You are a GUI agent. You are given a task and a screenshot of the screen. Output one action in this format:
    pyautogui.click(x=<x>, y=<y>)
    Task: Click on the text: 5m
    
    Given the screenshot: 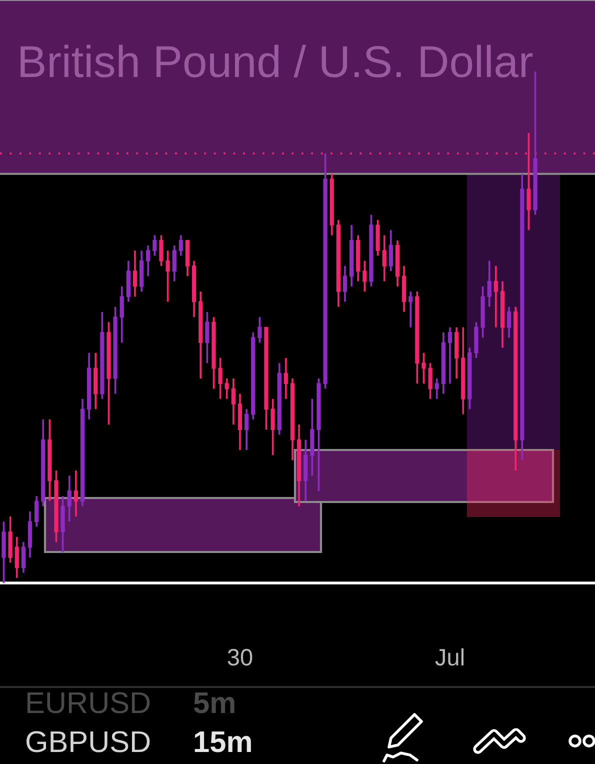 What is the action you would take?
    pyautogui.click(x=214, y=703)
    